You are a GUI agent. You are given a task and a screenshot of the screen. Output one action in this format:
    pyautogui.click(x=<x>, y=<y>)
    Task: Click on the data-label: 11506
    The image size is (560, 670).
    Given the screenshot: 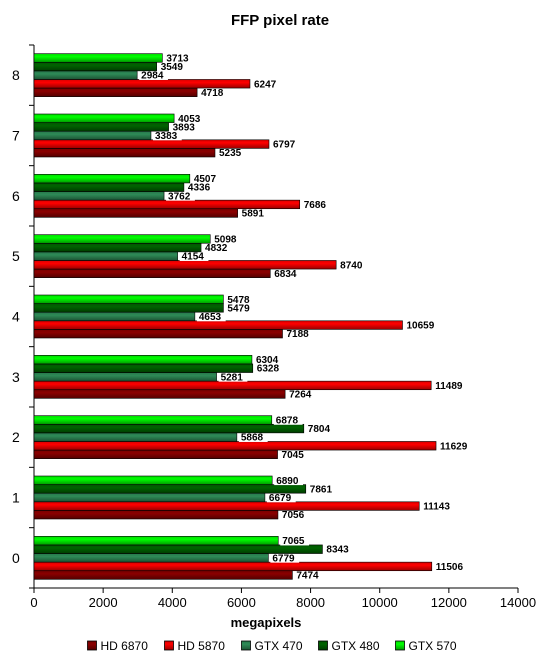 What is the action you would take?
    pyautogui.click(x=450, y=567)
    